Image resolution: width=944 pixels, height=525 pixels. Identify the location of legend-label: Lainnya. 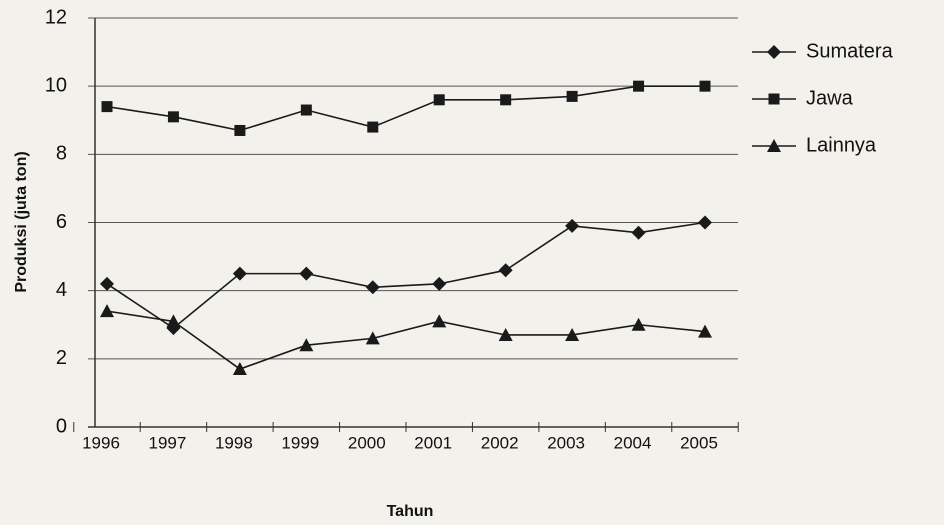
(841, 145).